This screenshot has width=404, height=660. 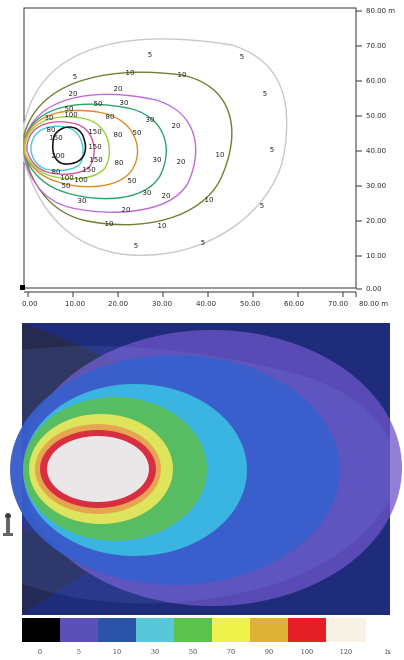 What do you see at coordinates (242, 57) in the screenshot?
I see `contour-label-5-c: 5` at bounding box center [242, 57].